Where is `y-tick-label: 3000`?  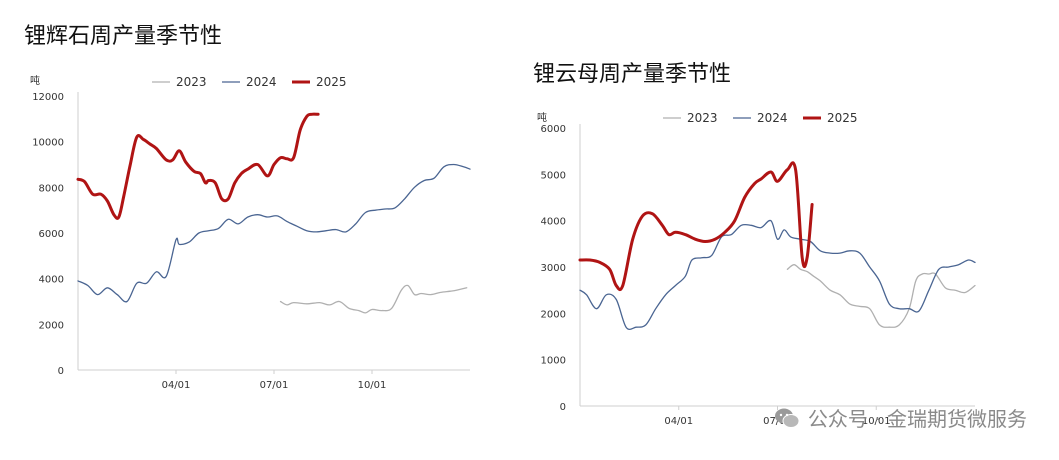
y-tick-label: 3000 is located at coordinates (553, 268).